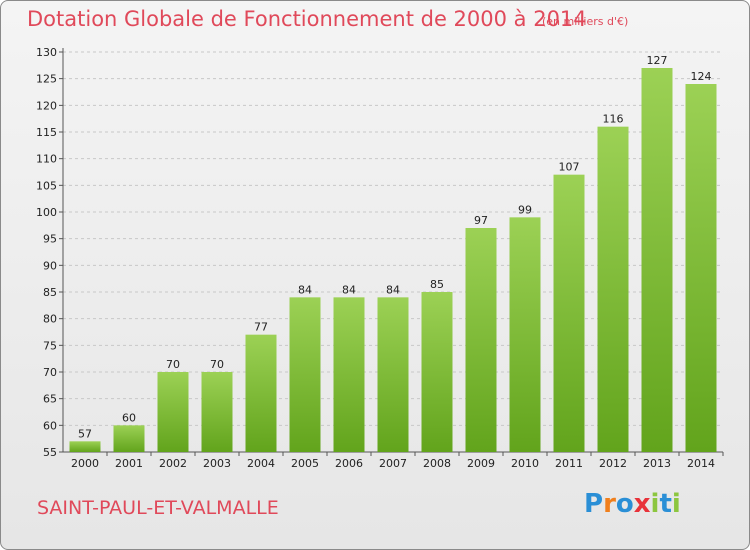  What do you see at coordinates (173, 412) in the screenshot?
I see `bar-2002` at bounding box center [173, 412].